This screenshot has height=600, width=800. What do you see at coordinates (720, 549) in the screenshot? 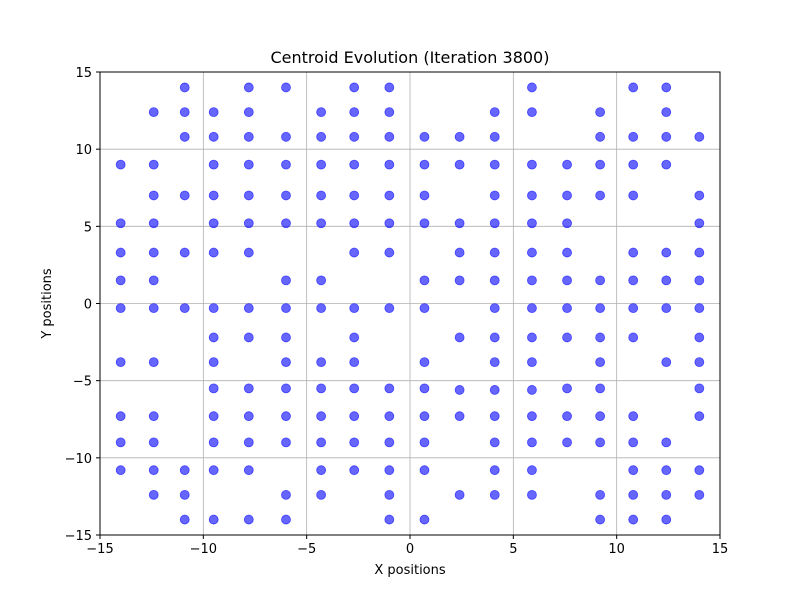
I see `x-tick-label: 15` at bounding box center [720, 549].